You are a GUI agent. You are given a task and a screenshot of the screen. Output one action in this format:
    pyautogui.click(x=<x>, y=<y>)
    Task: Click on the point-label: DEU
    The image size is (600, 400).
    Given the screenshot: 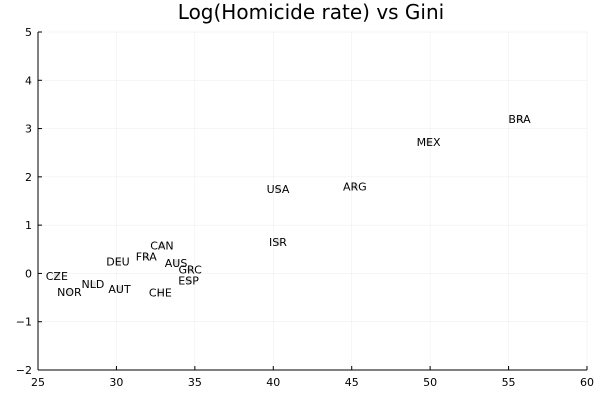 What is the action you would take?
    pyautogui.click(x=117, y=261)
    